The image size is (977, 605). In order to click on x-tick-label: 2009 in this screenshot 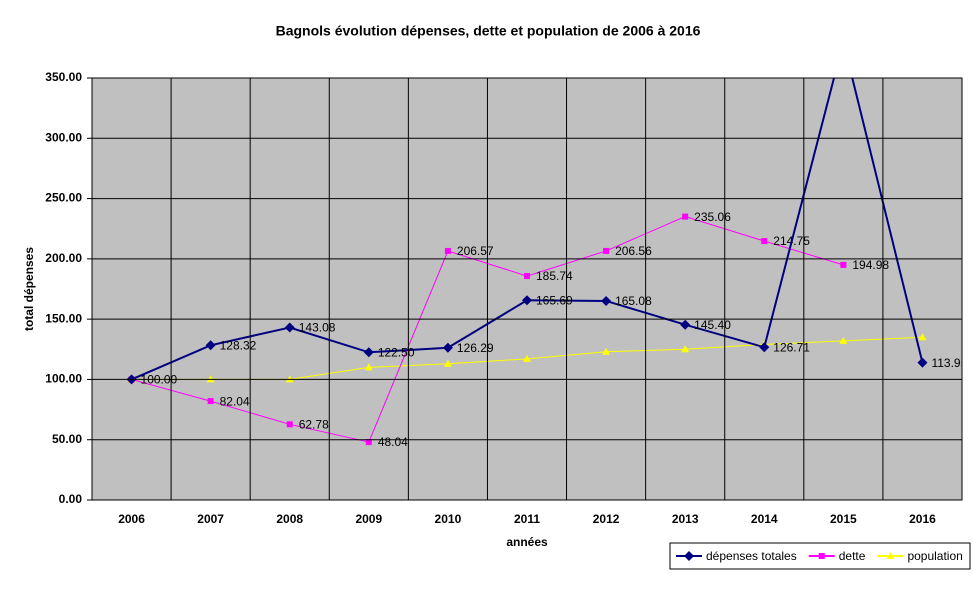, I will do `click(368, 519)`.